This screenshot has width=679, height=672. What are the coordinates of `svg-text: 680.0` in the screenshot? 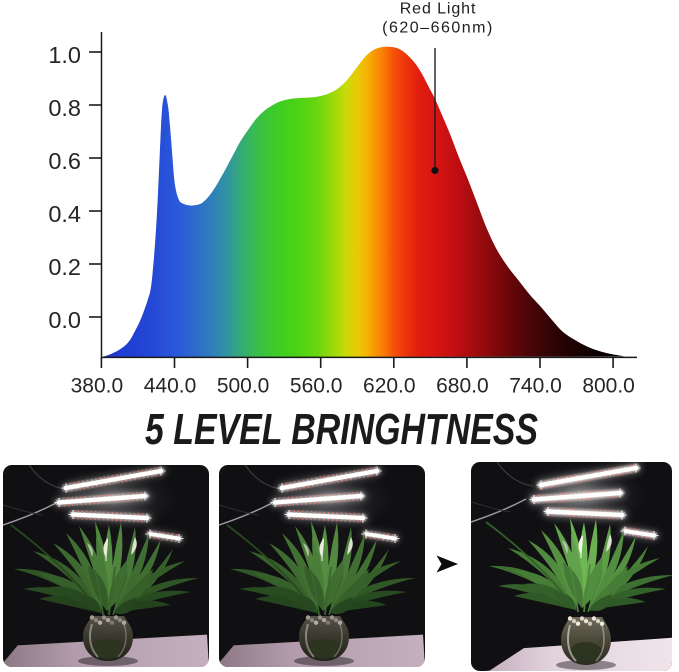 It's located at (462, 386).